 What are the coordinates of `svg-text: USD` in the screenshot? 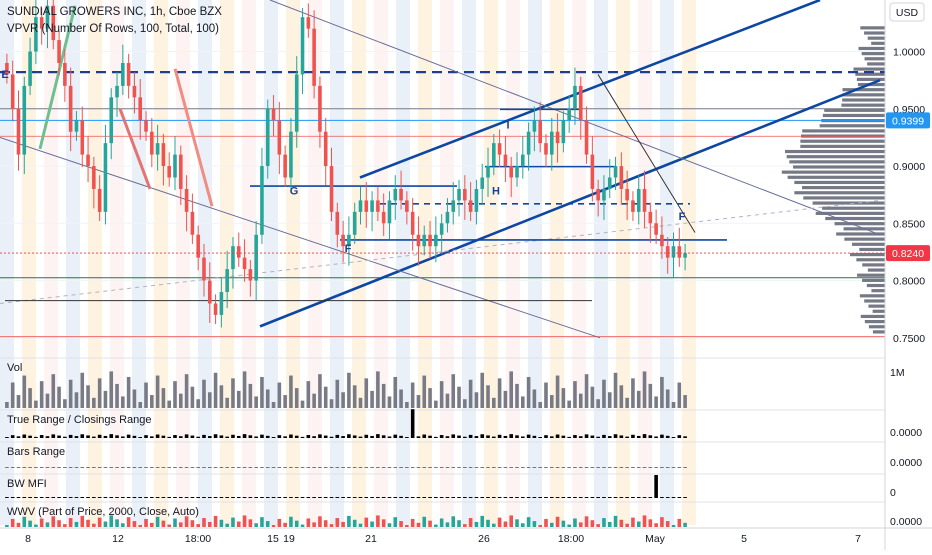 It's located at (907, 13).